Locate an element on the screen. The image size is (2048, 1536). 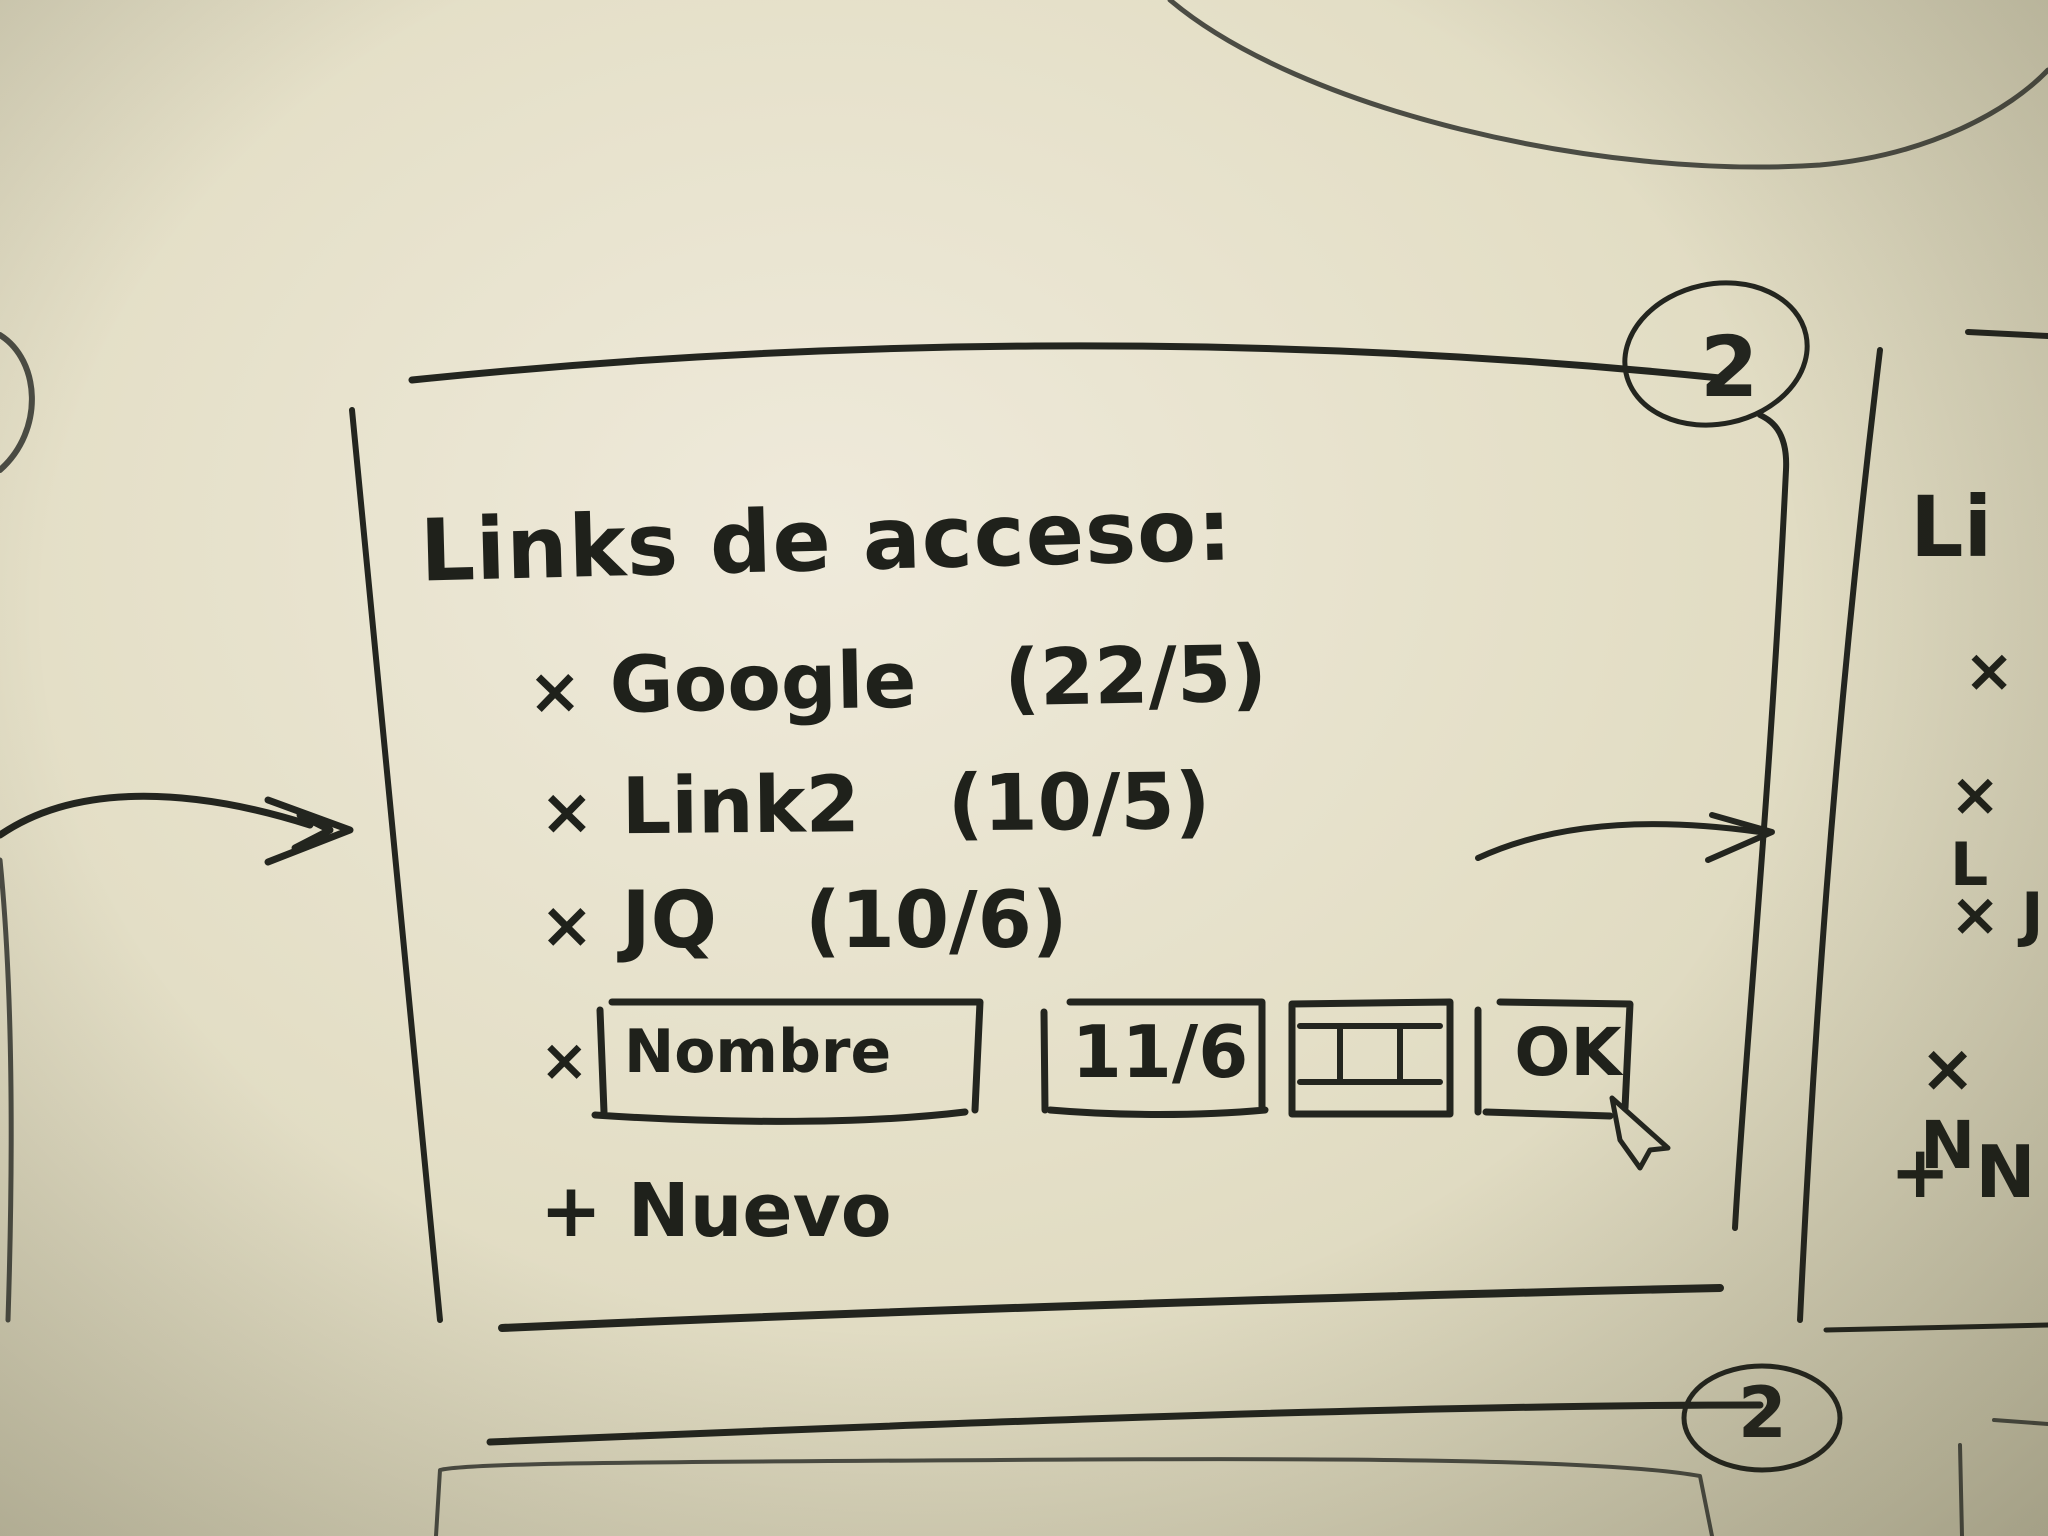
ok-button: OK is located at coordinates (1568, 1052).